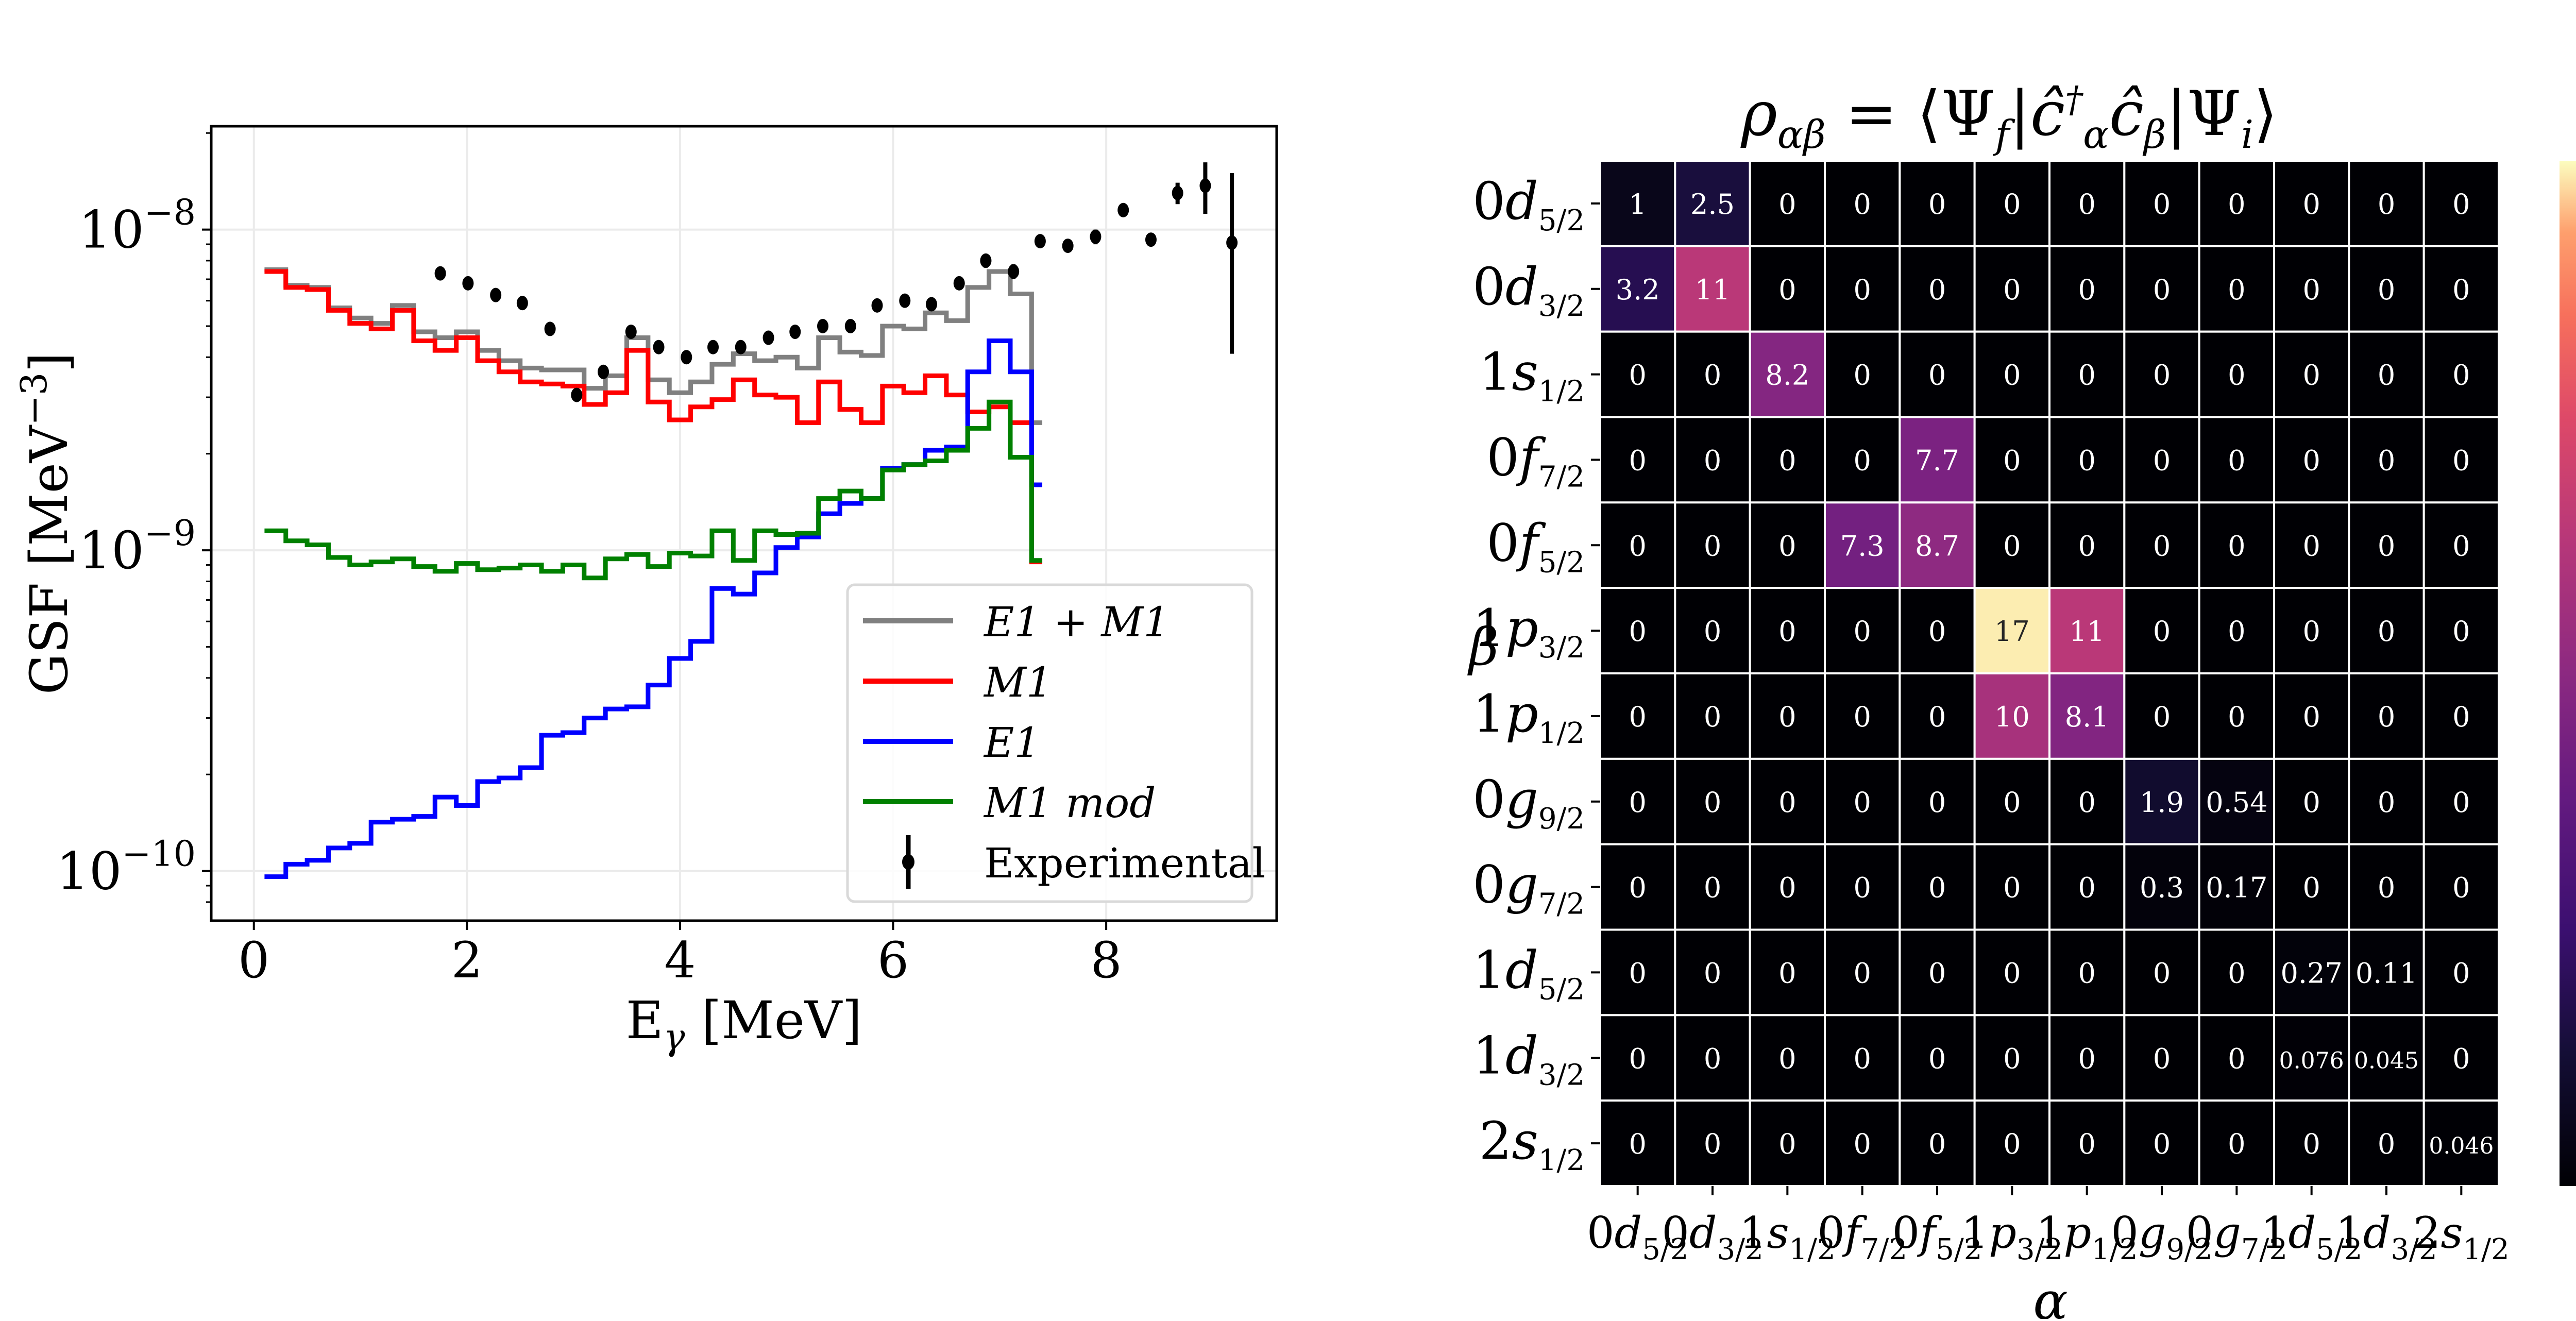 This screenshot has width=2576, height=1321. Describe the element at coordinates (1528, 290) in the screenshot. I see `heatmap-y-tick-label: 0d3/2` at that location.